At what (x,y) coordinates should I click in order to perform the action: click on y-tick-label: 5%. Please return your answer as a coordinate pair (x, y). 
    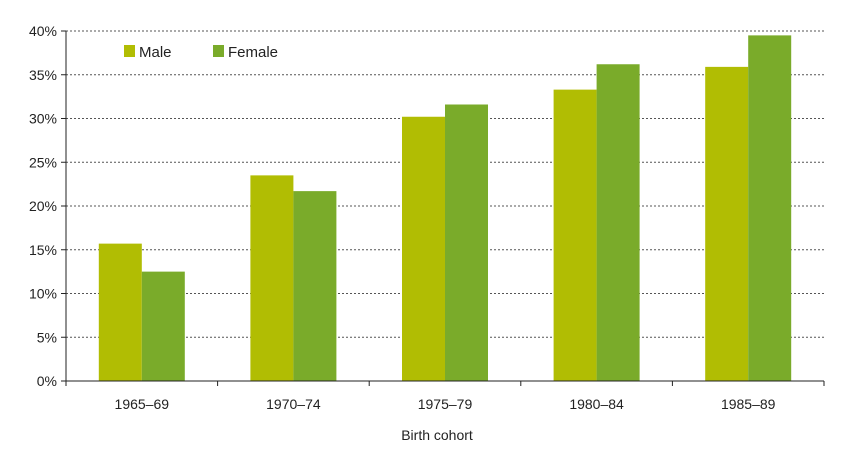
    Looking at the image, I should click on (47, 337).